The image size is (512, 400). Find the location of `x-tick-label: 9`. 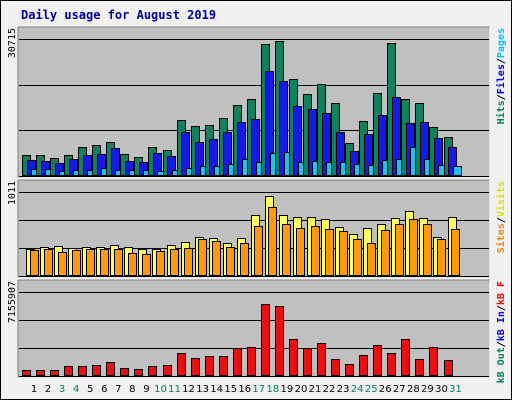

x-tick-label: 9 is located at coordinates (146, 389).